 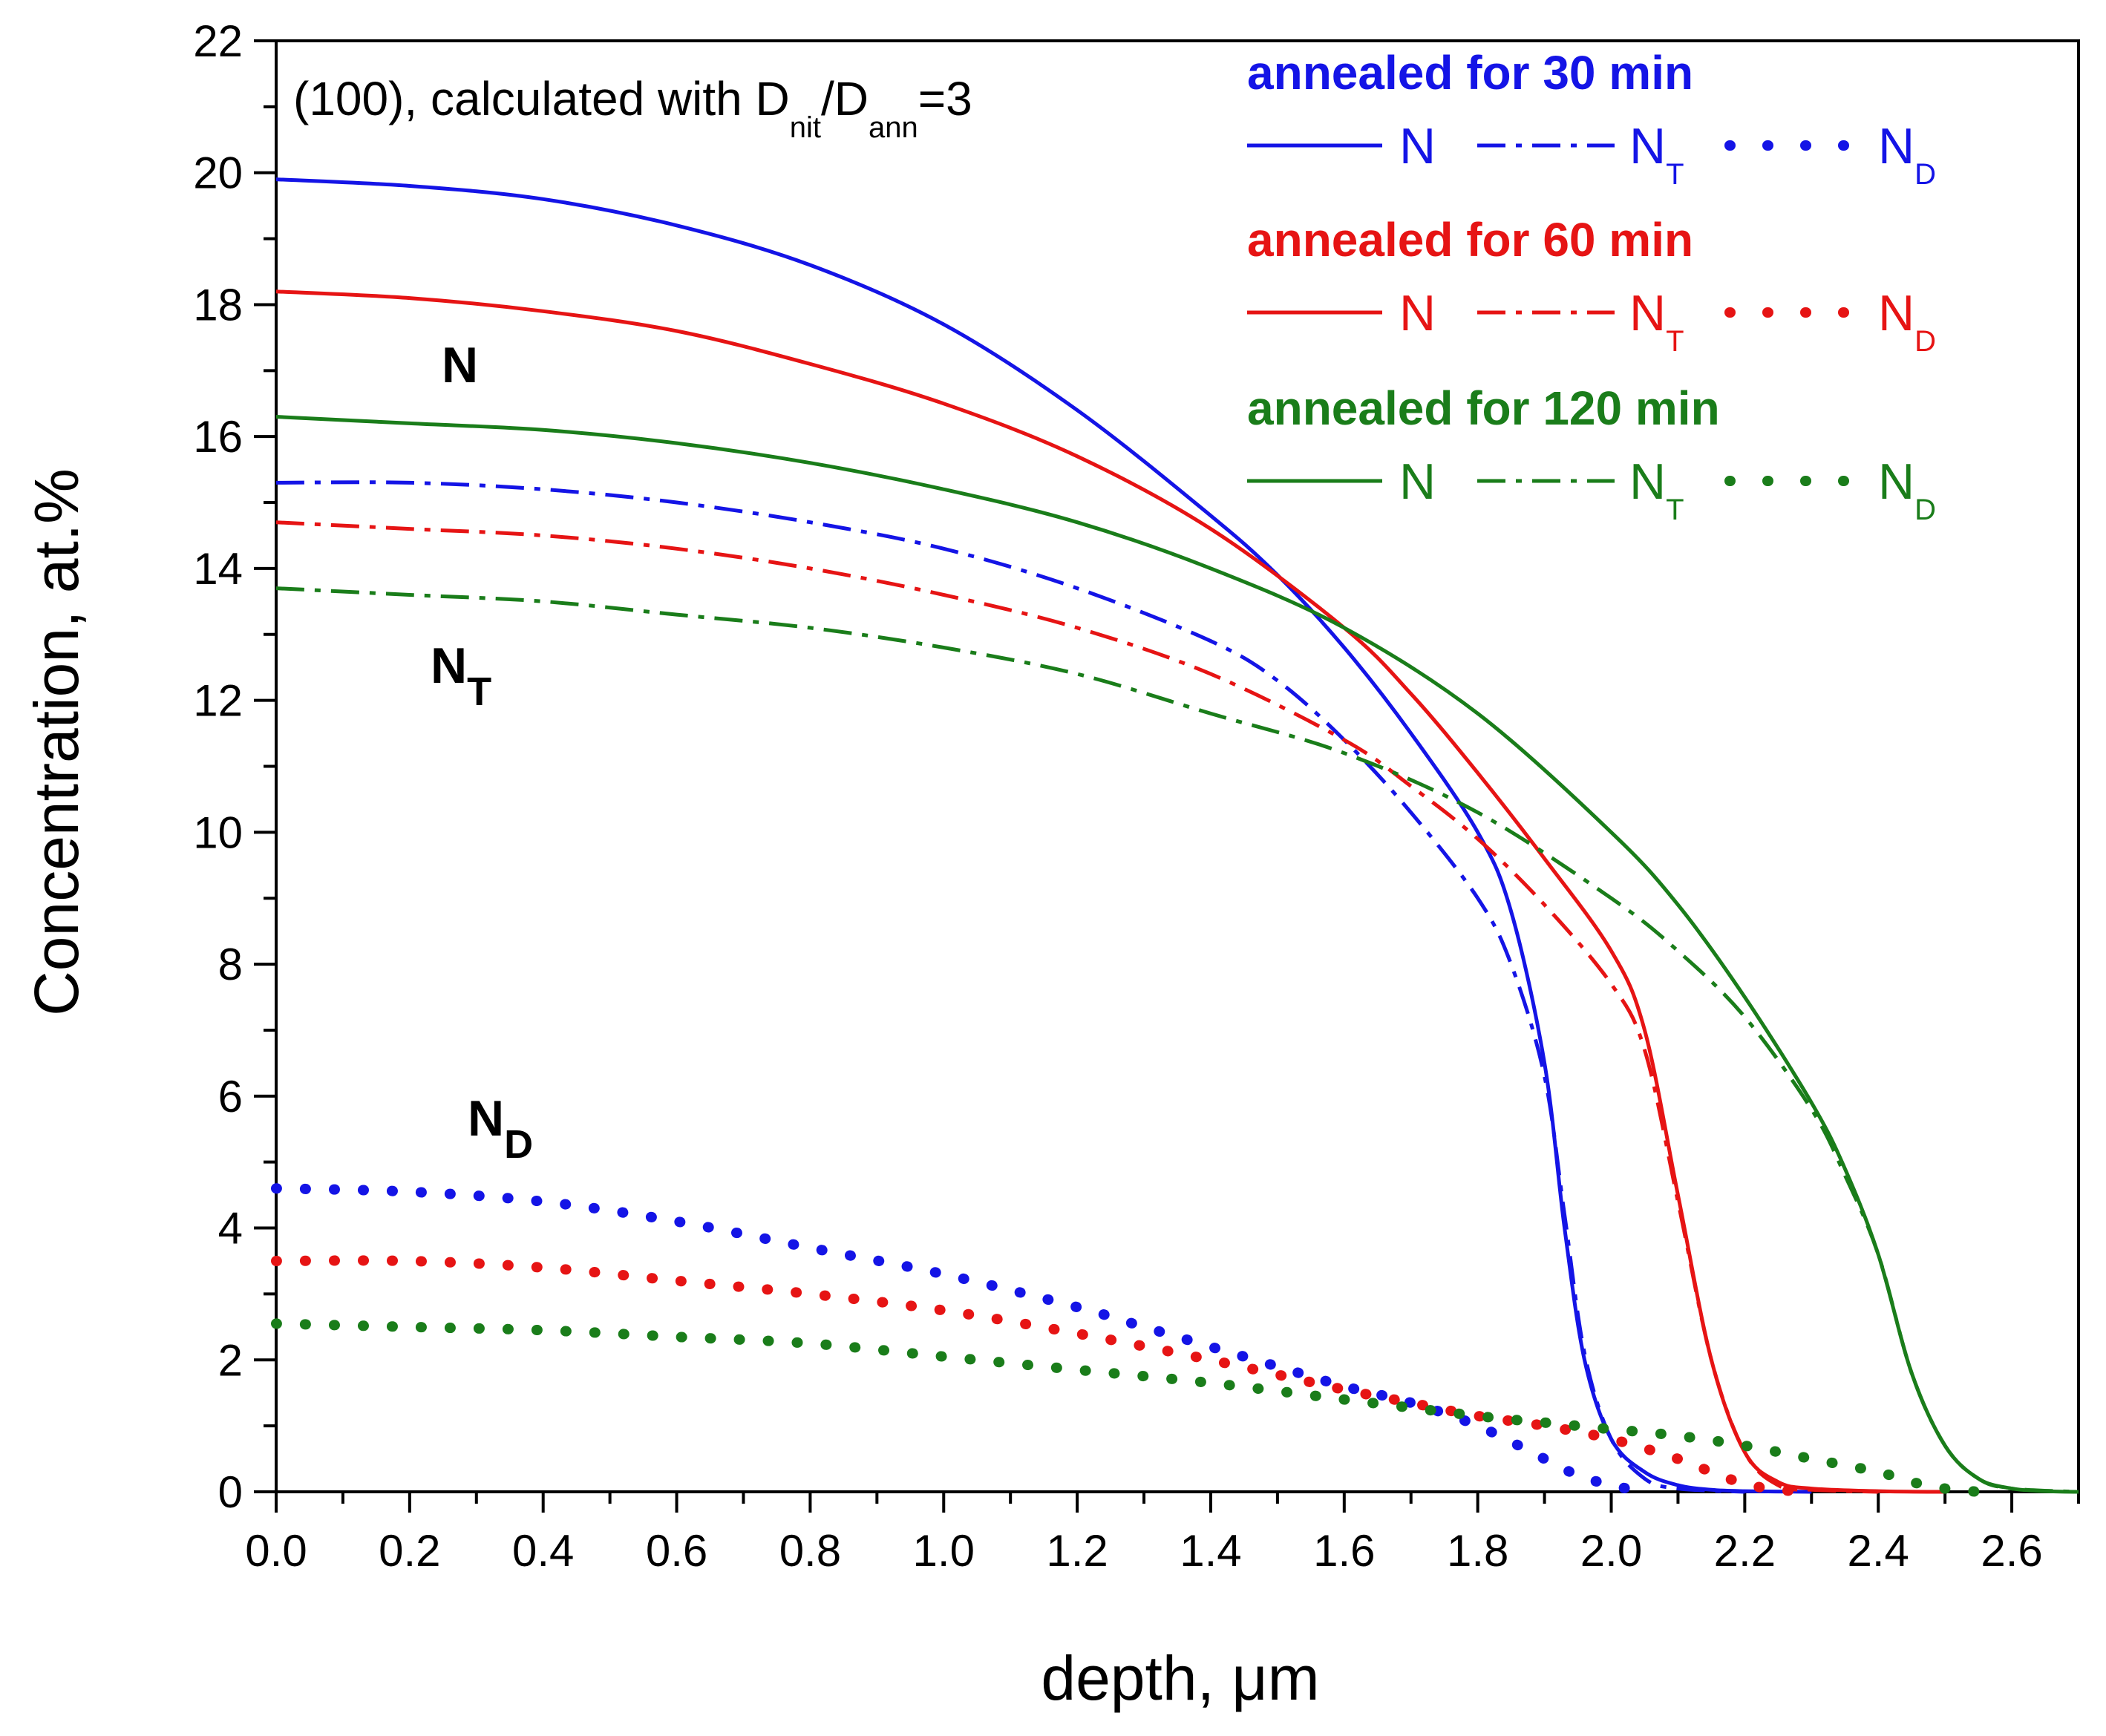 I want to click on annotation-suffix: =3, so click(x=945, y=98).